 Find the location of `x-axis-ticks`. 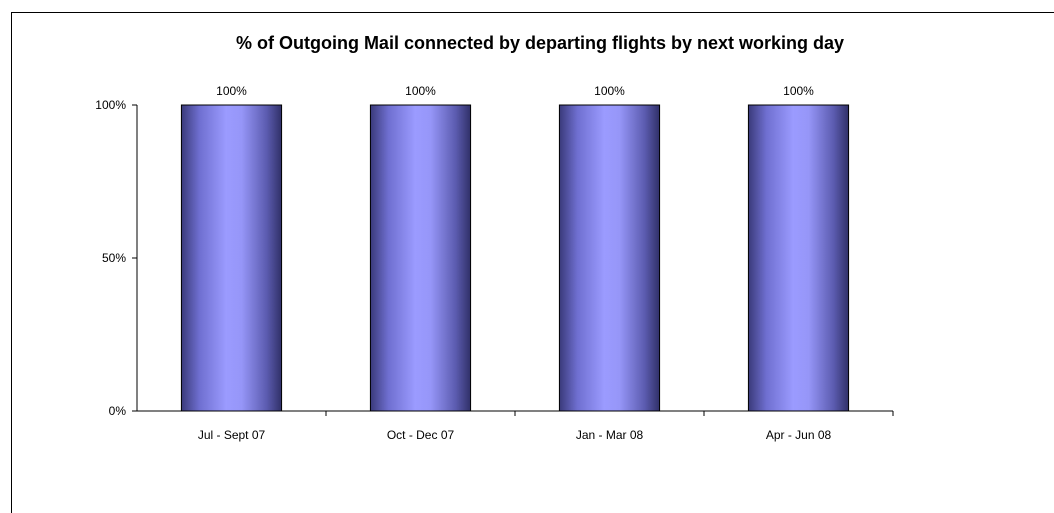

x-axis-ticks is located at coordinates (609, 413).